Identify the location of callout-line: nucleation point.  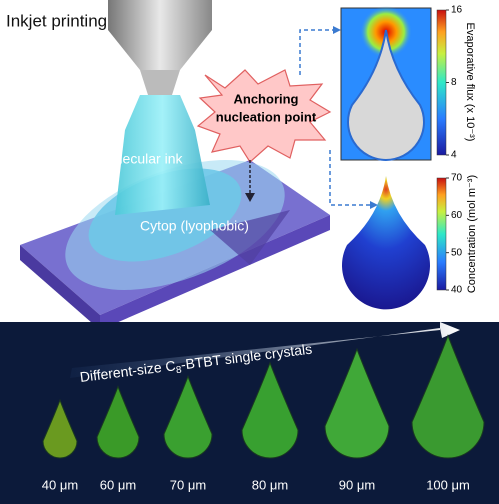
(266, 116).